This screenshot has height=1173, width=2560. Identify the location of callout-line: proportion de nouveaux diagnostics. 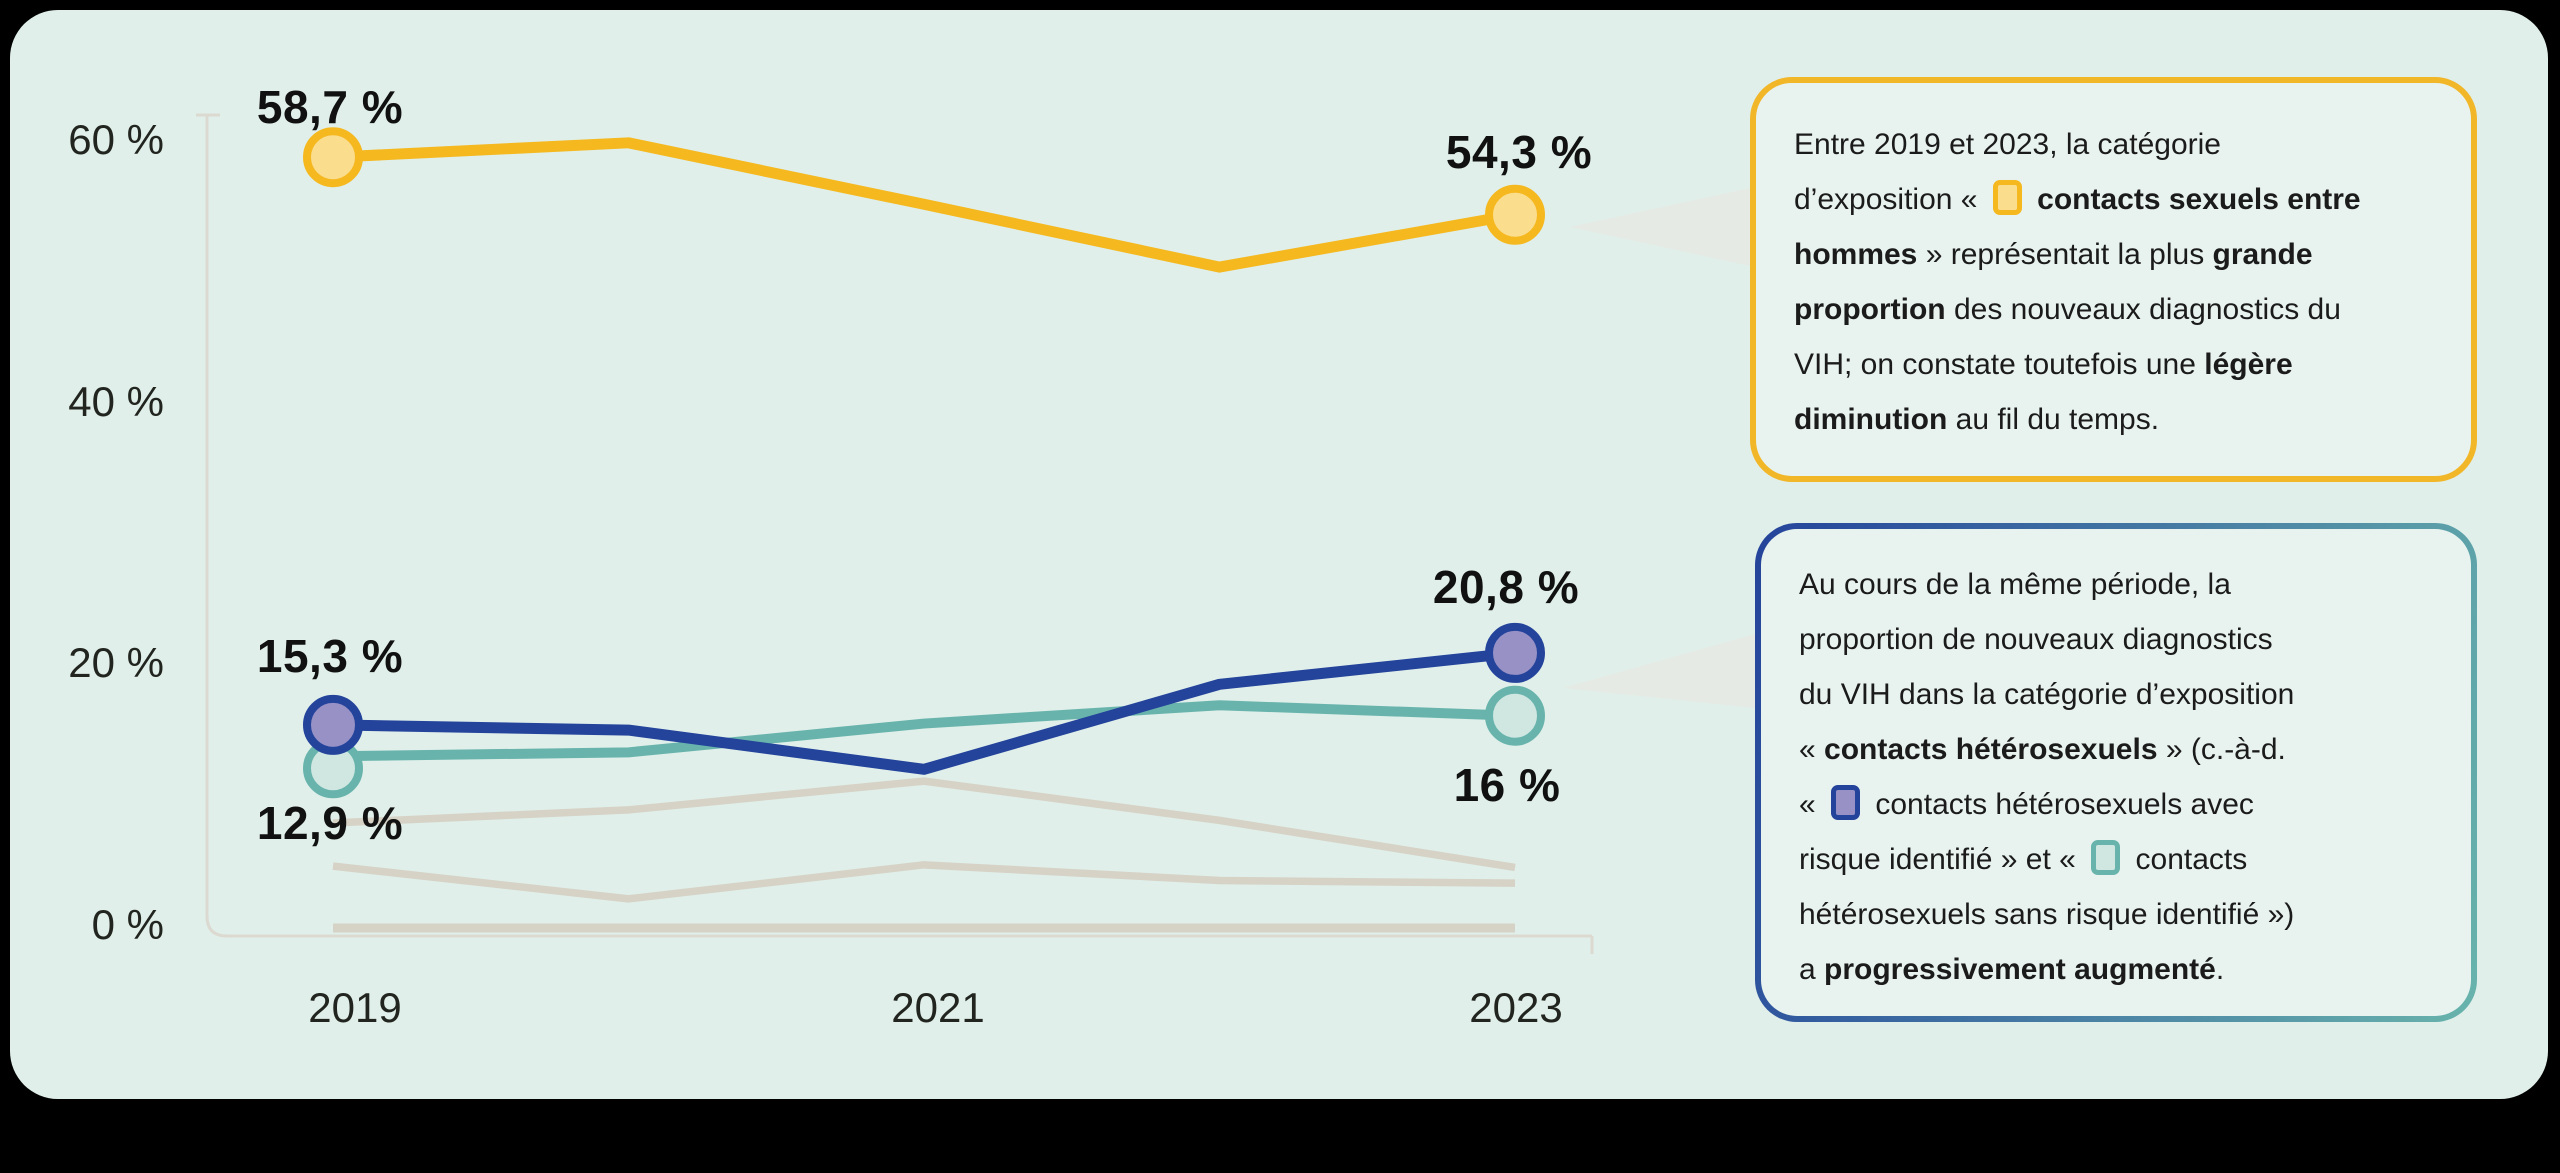
(2116, 639).